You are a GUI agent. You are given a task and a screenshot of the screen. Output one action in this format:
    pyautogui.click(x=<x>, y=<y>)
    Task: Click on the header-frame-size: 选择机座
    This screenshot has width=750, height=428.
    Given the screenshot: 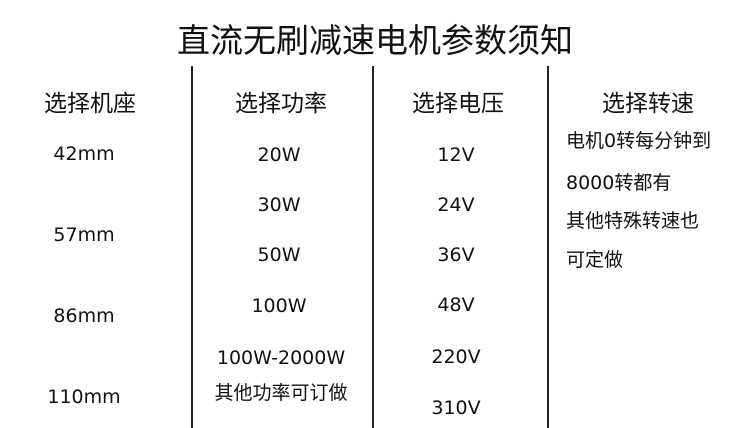 What is the action you would take?
    pyautogui.click(x=90, y=104)
    